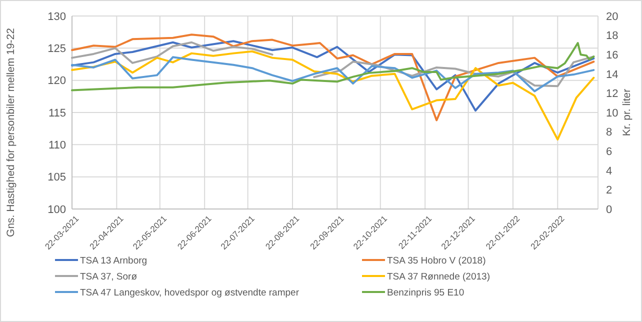 The image size is (642, 322). I want to click on y2-tick-label: 4, so click(609, 171).